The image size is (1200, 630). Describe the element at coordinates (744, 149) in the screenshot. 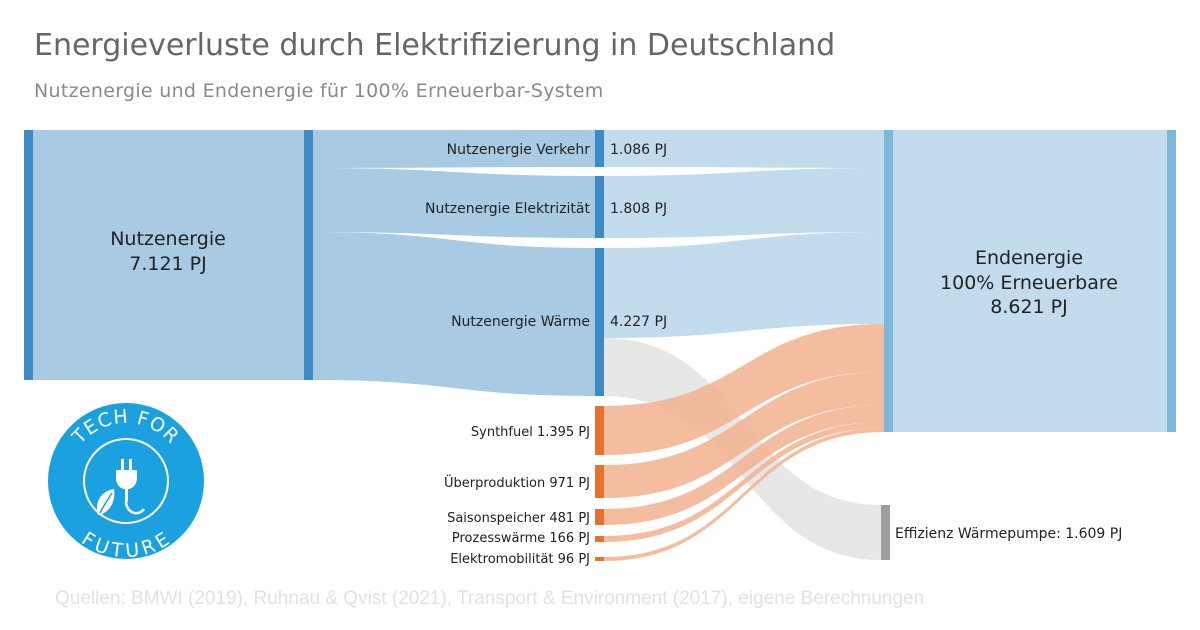

I see `flow-verkehr-endenergie` at that location.